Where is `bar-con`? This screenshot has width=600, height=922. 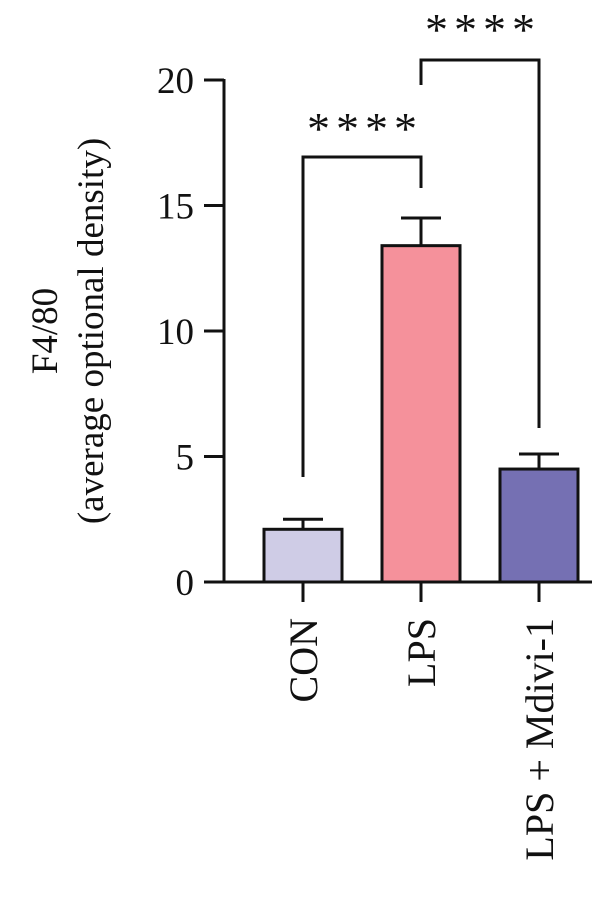
bar-con is located at coordinates (303, 555).